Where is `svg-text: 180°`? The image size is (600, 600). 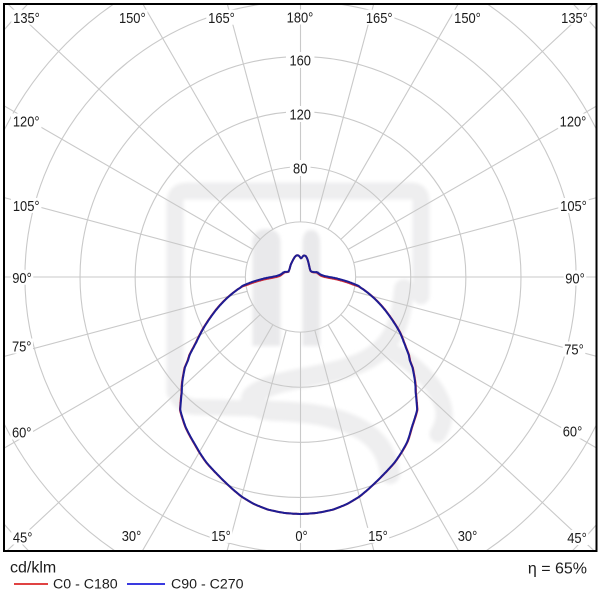 svg-text: 180° is located at coordinates (300, 17).